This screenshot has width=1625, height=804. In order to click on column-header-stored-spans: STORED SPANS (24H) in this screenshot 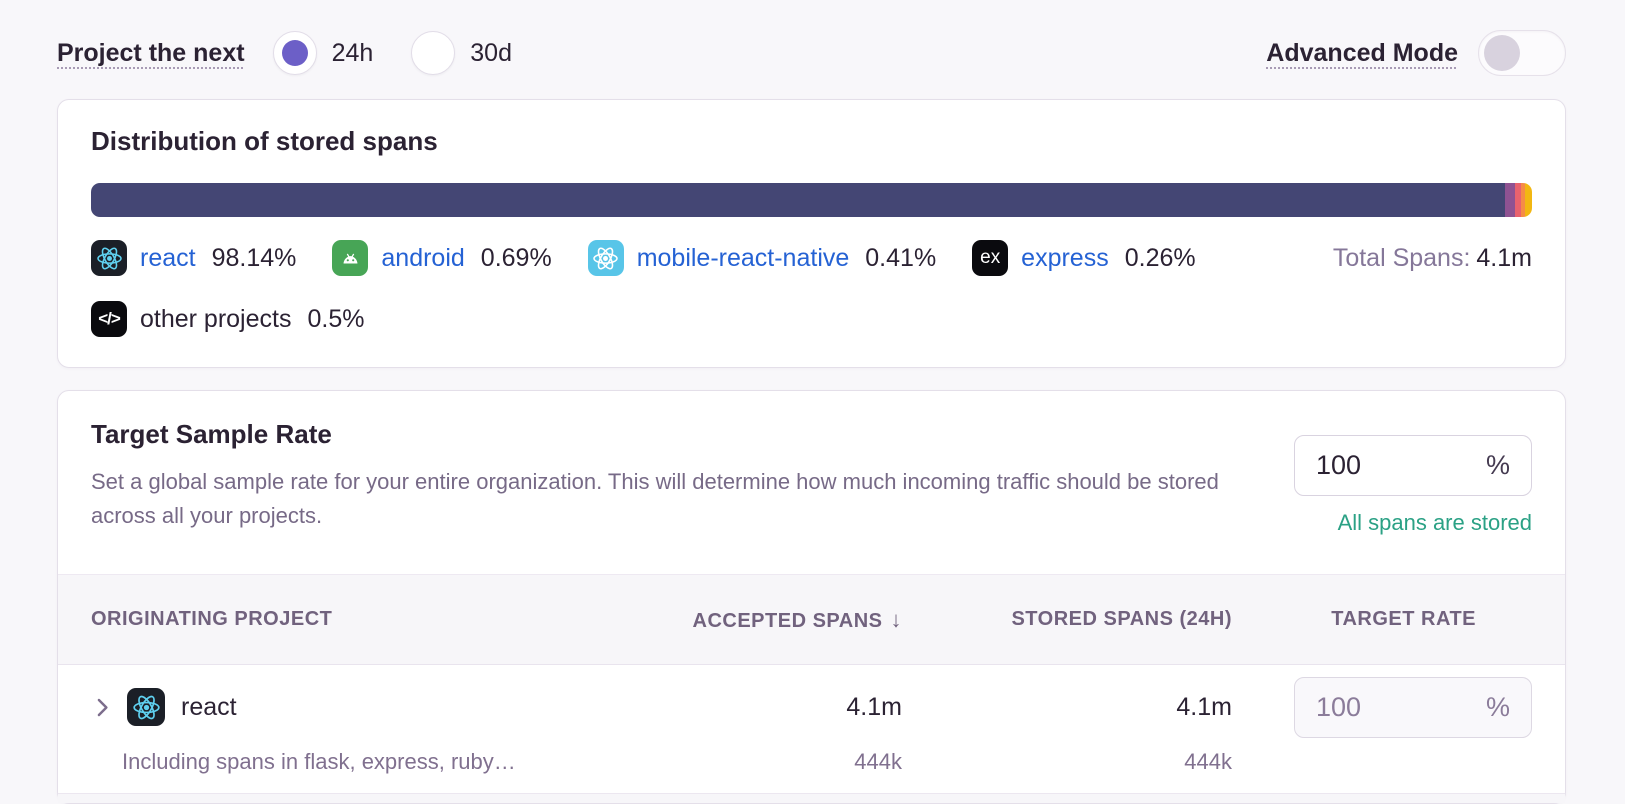, I will do `click(1121, 619)`.